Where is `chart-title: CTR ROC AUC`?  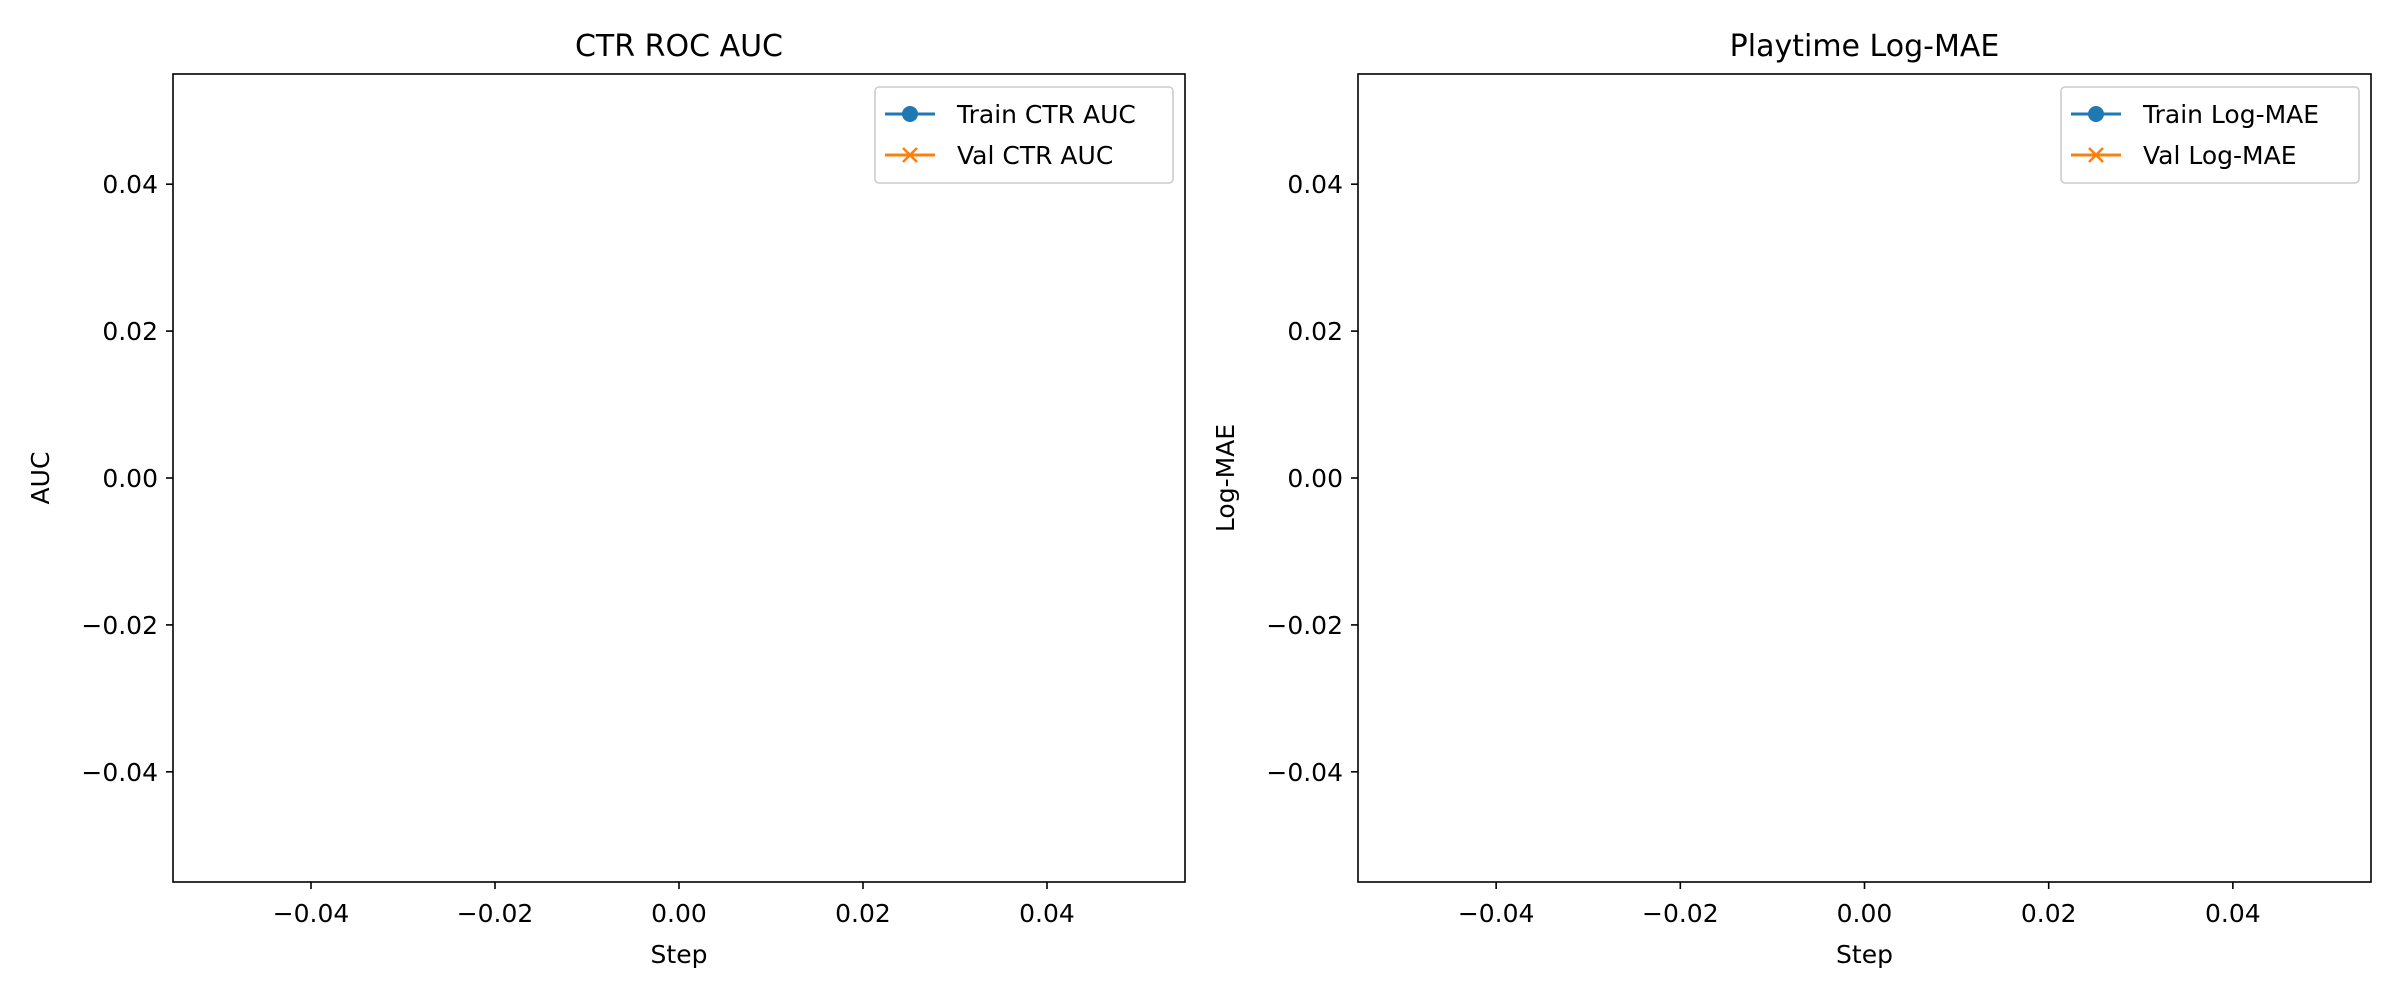 chart-title: CTR ROC AUC is located at coordinates (679, 46).